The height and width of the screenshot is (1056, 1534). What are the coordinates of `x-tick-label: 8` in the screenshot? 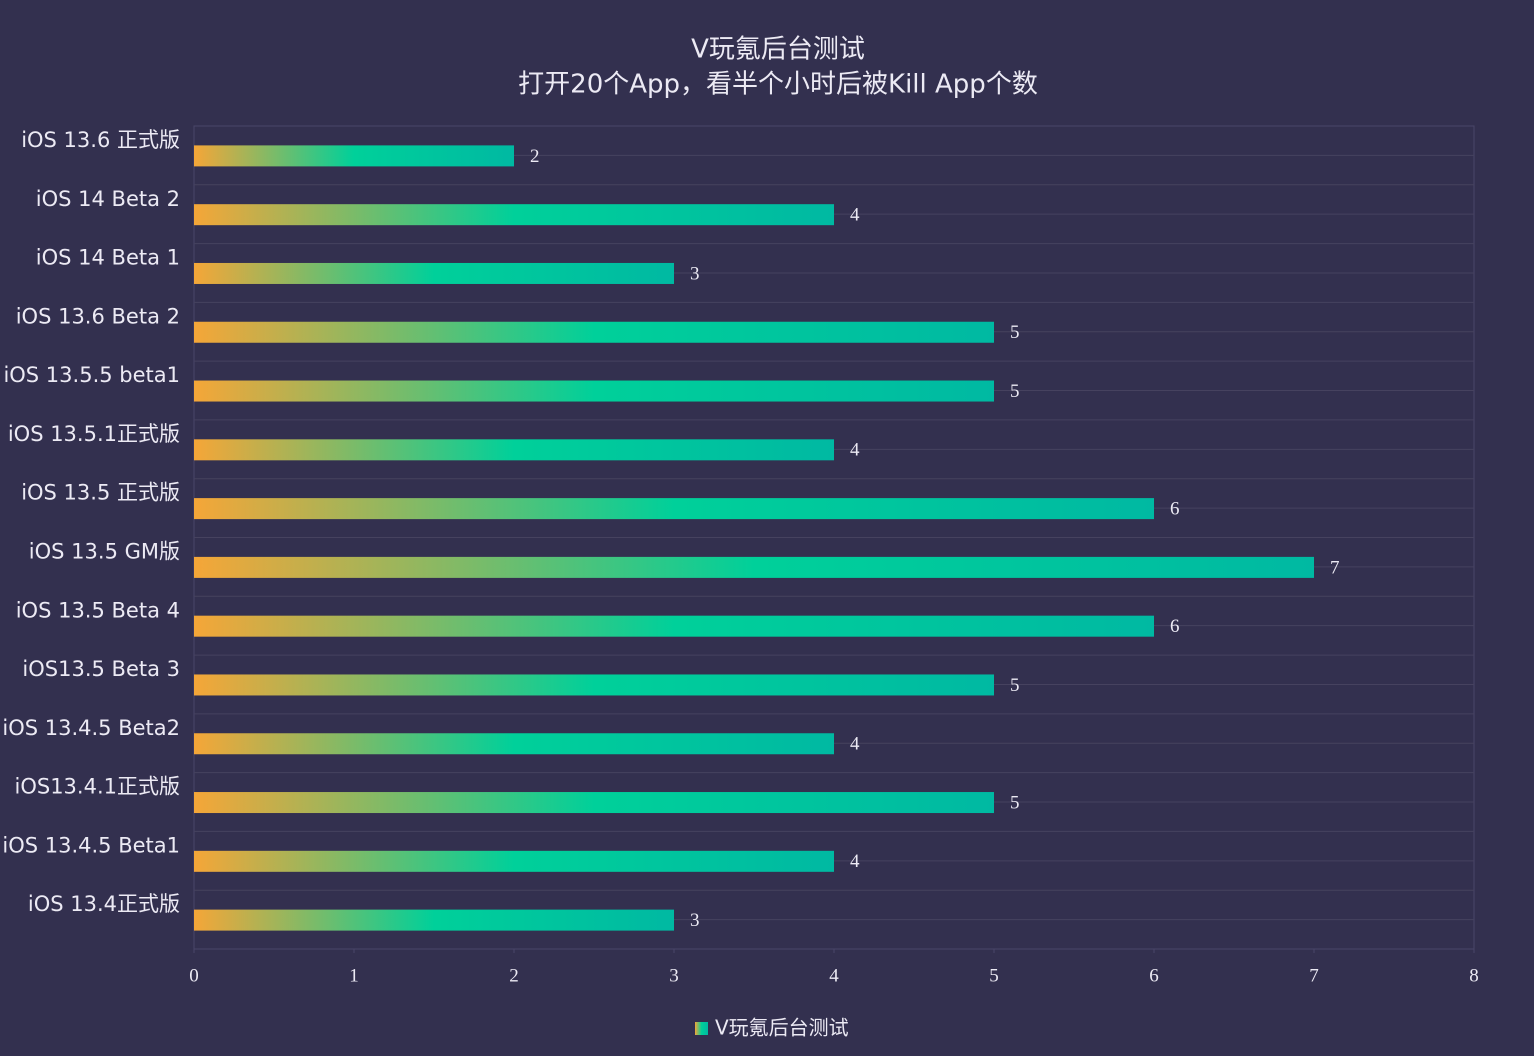 It's located at (1474, 975).